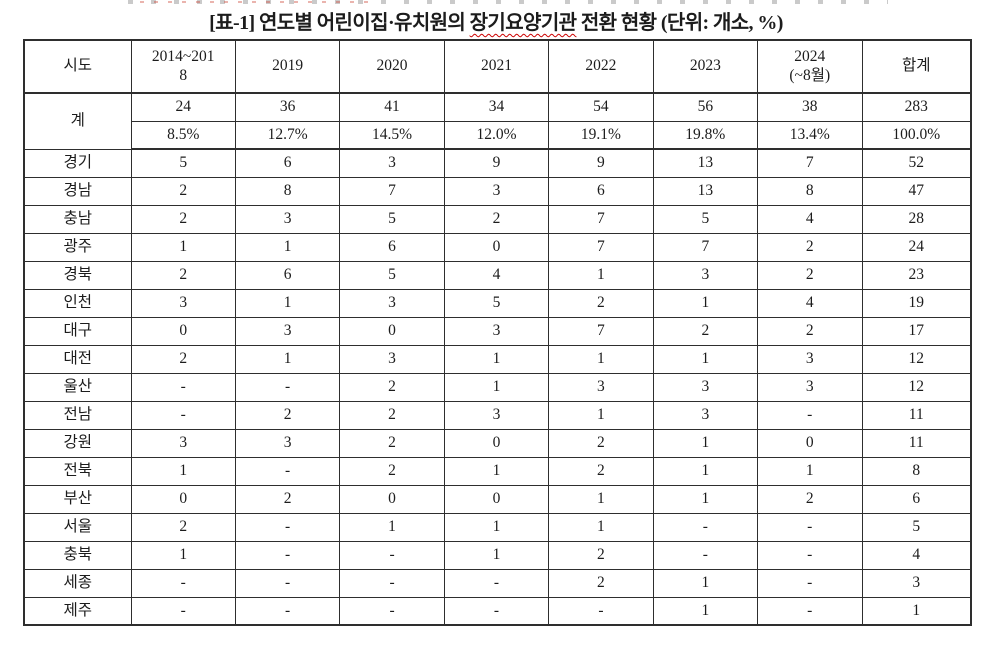 This screenshot has width=992, height=645. What do you see at coordinates (810, 107) in the screenshot?
I see `total-count-cell: 38` at bounding box center [810, 107].